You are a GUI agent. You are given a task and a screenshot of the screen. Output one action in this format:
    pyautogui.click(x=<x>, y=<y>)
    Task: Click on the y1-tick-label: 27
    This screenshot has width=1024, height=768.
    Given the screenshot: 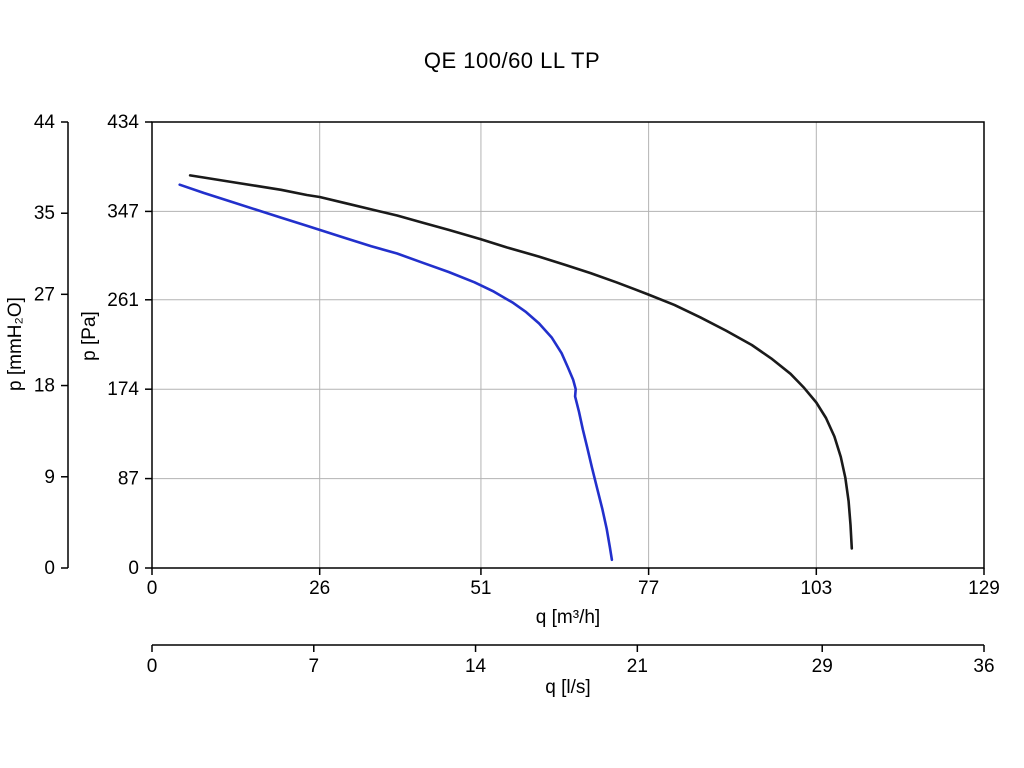 What is the action you would take?
    pyautogui.click(x=44, y=294)
    